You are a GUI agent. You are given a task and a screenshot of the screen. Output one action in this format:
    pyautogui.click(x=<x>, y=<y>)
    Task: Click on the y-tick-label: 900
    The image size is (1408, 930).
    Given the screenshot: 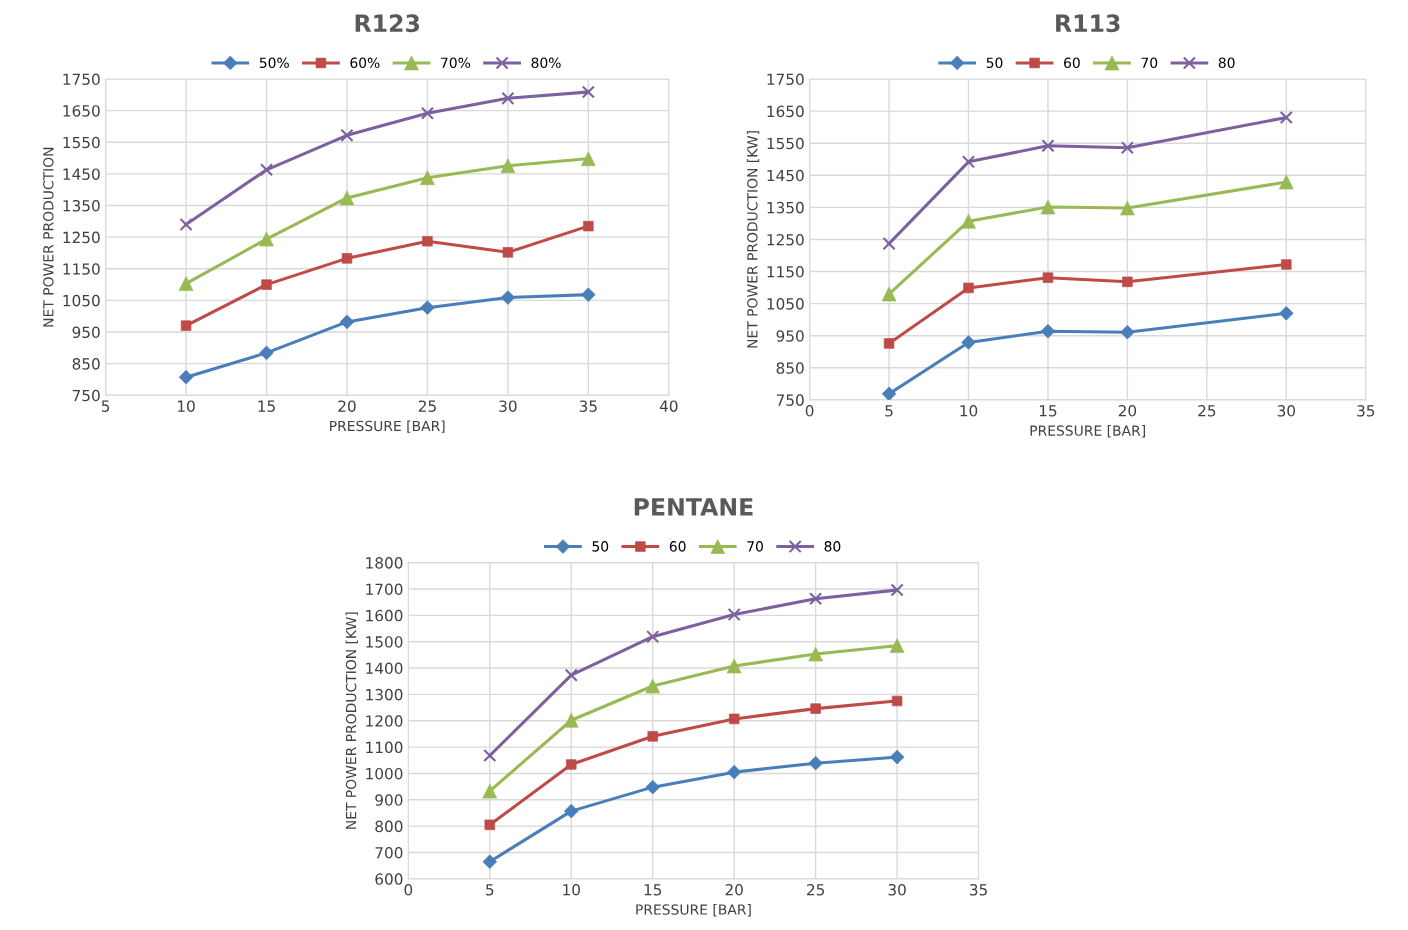 What is the action you would take?
    pyautogui.click(x=389, y=800)
    